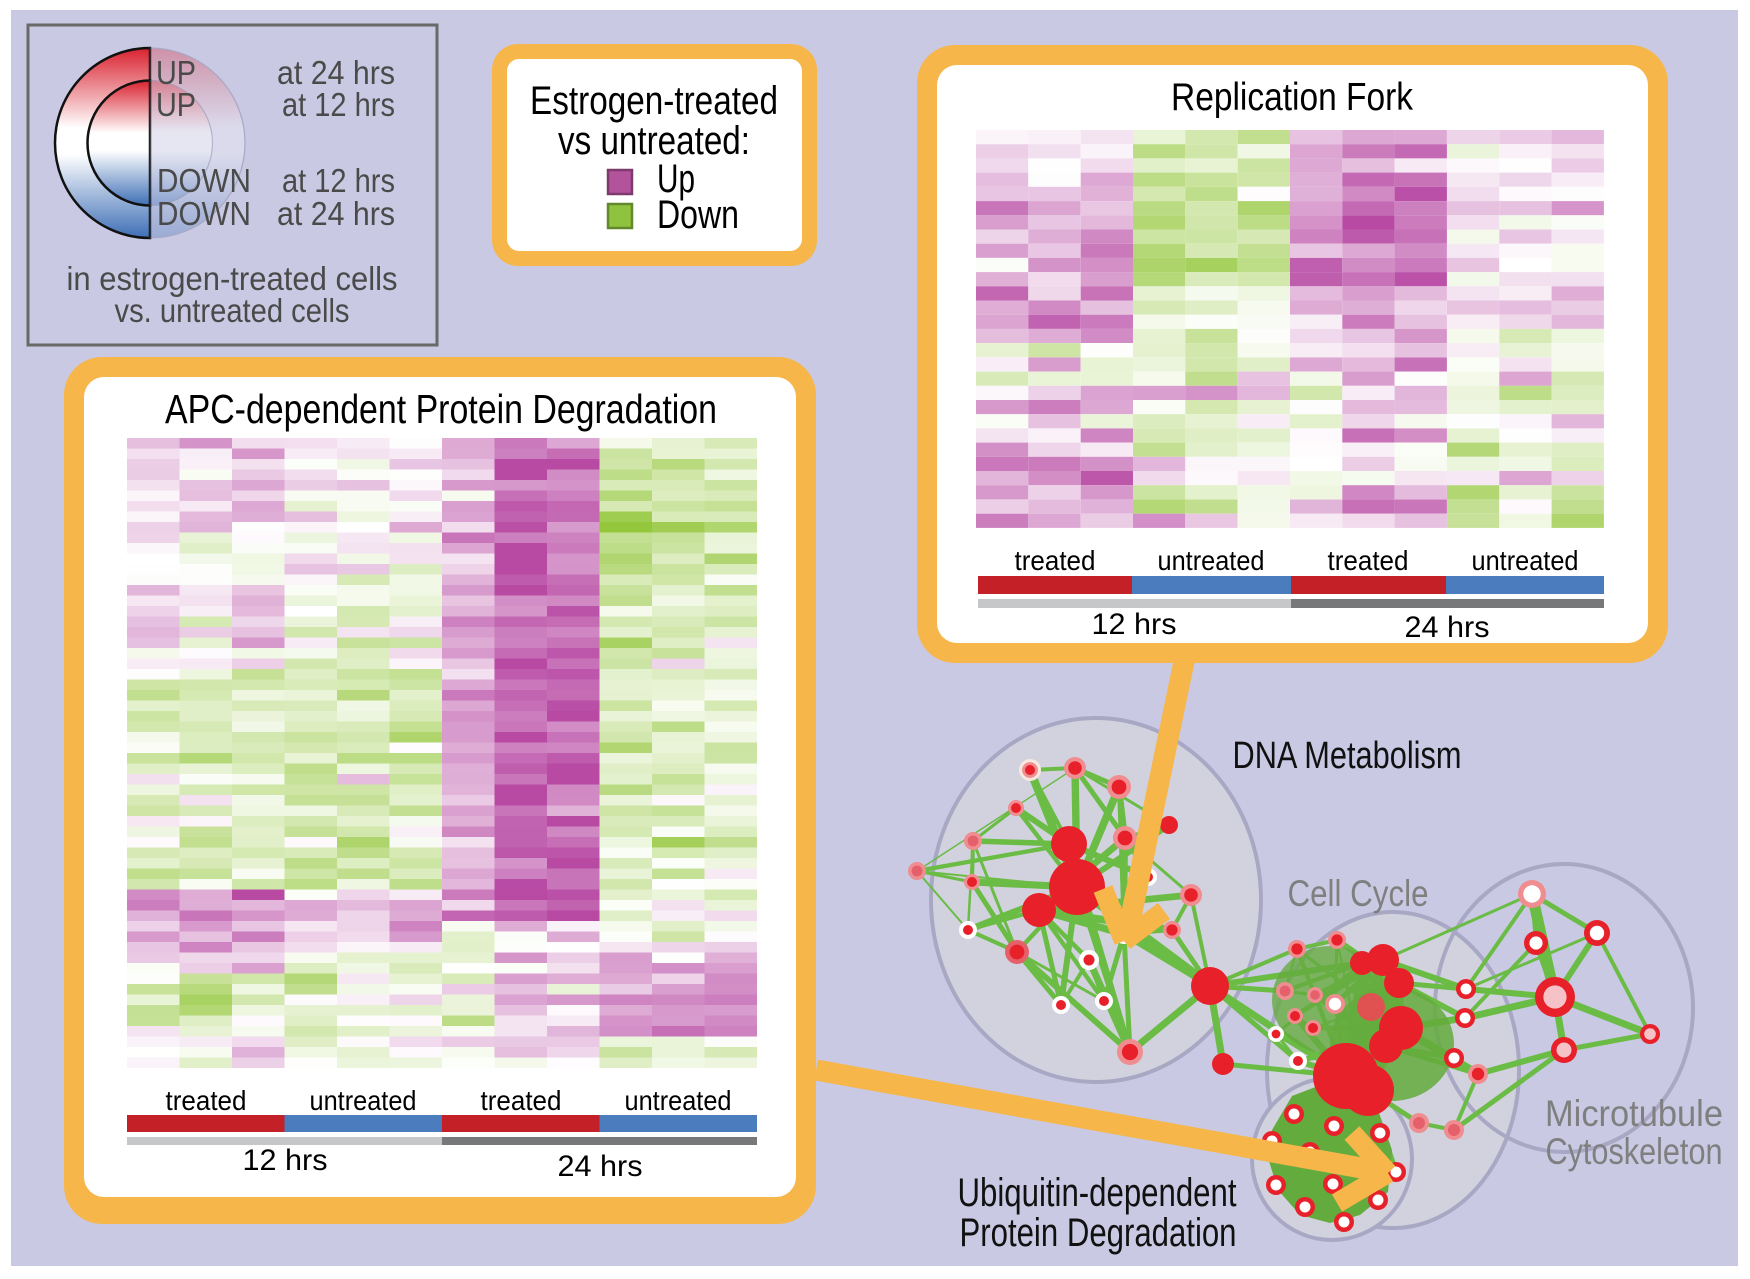 This screenshot has height=1279, width=1750. What do you see at coordinates (1098, 1233) in the screenshot?
I see `svg-text: Protein Degradation` at bounding box center [1098, 1233].